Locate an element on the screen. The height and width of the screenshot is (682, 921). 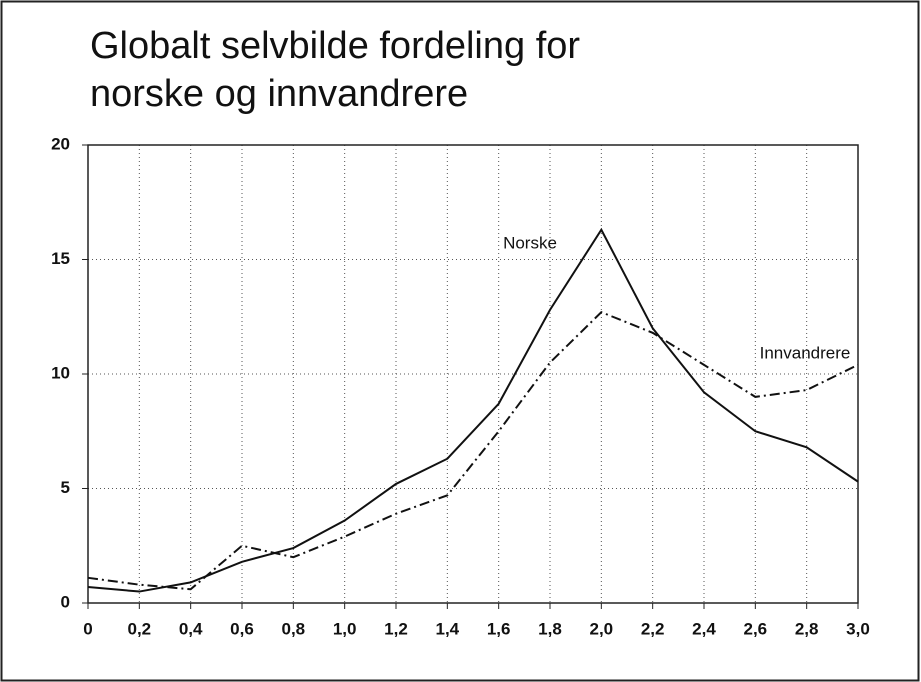
x-tick-label: 1,4 is located at coordinates (448, 628).